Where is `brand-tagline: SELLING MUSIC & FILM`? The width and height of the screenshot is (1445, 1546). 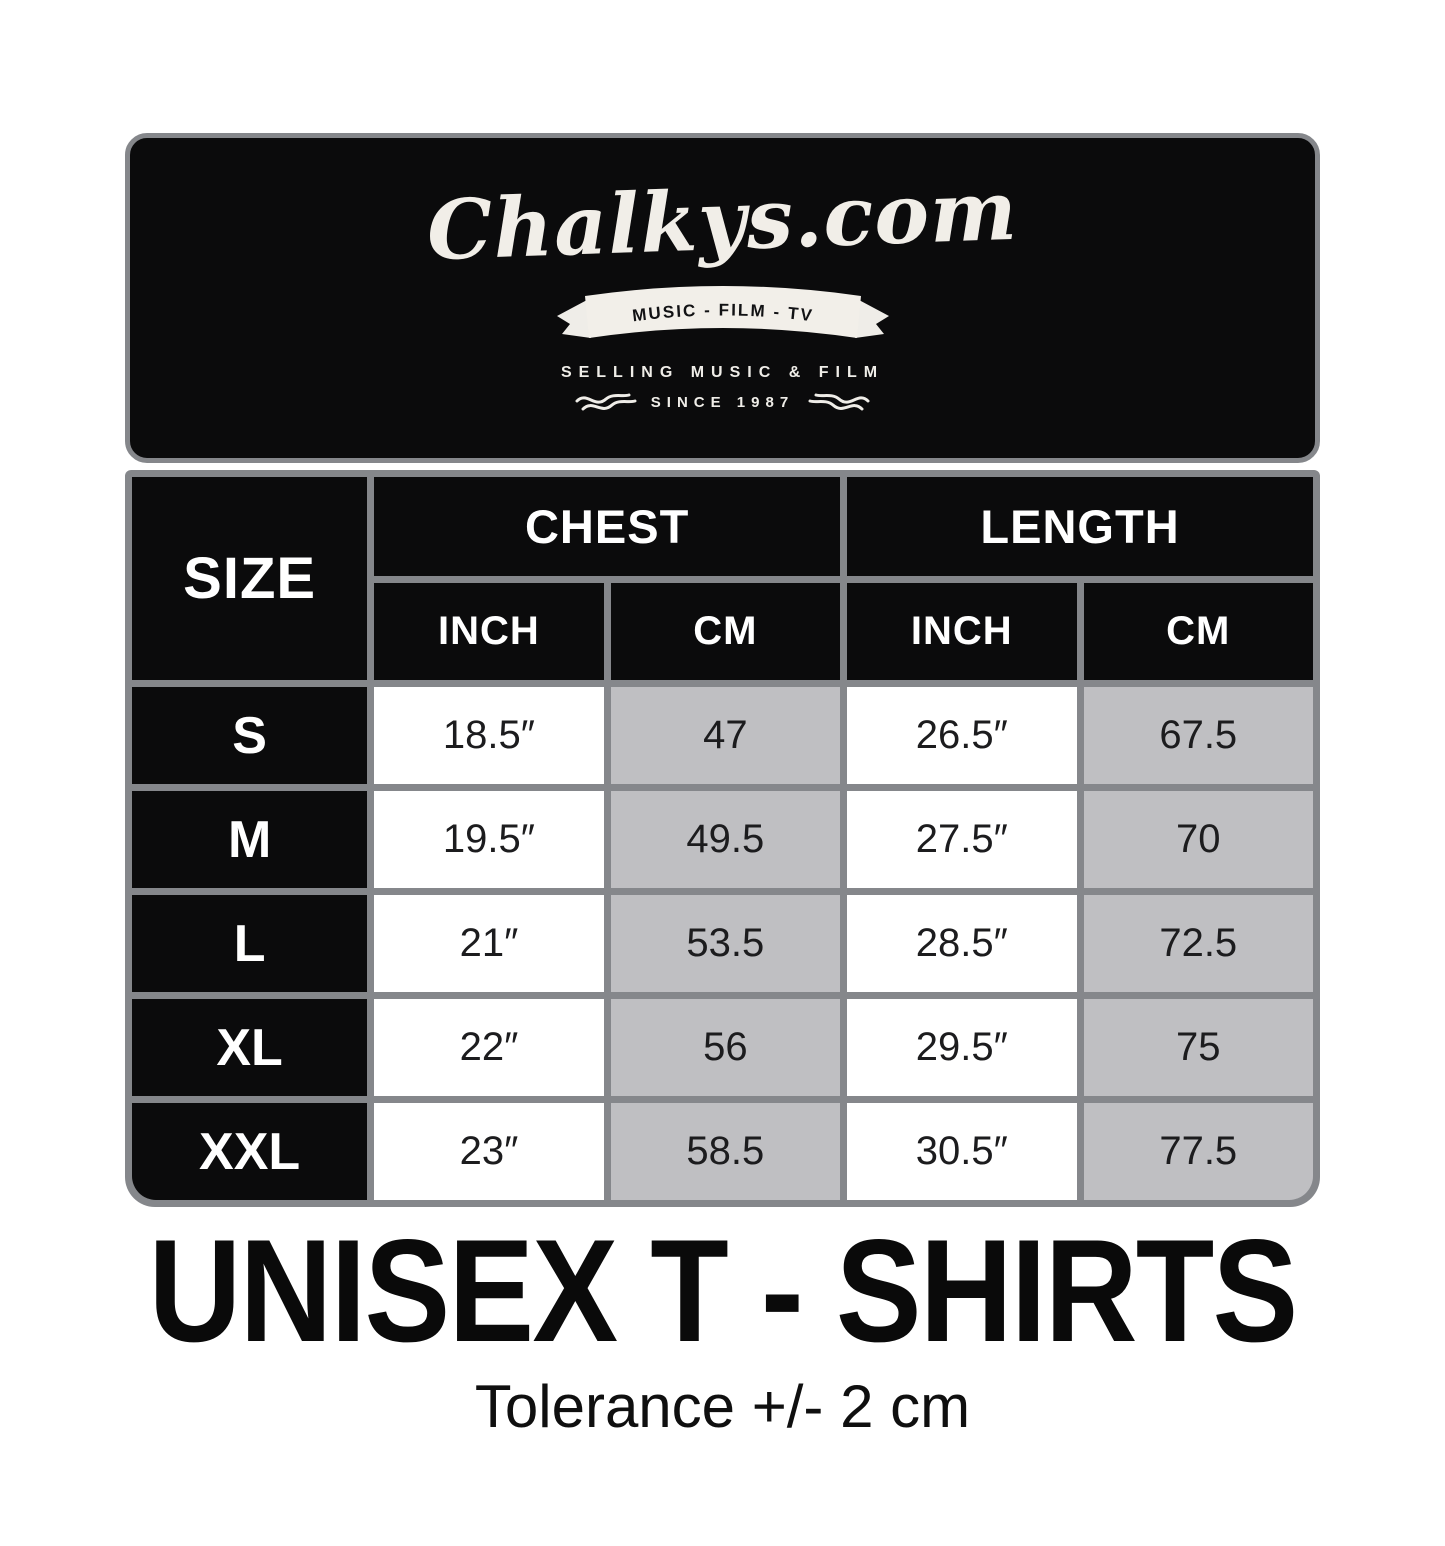 brand-tagline: SELLING MUSIC & FILM is located at coordinates (722, 372).